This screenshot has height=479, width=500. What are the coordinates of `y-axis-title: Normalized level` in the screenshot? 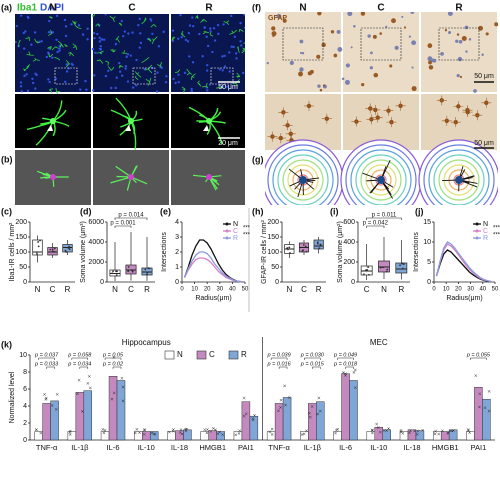 It's located at (12, 397).